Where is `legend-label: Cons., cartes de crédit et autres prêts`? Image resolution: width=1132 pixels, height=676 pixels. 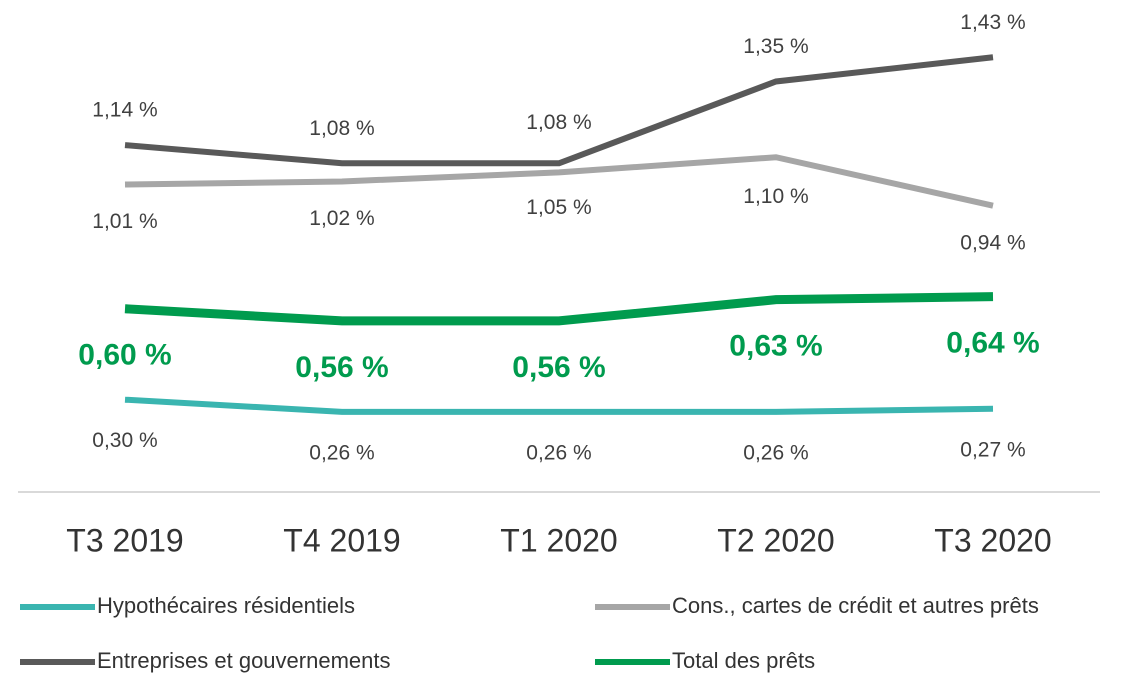 legend-label: Cons., cartes de crédit et autres prêts is located at coordinates (855, 605).